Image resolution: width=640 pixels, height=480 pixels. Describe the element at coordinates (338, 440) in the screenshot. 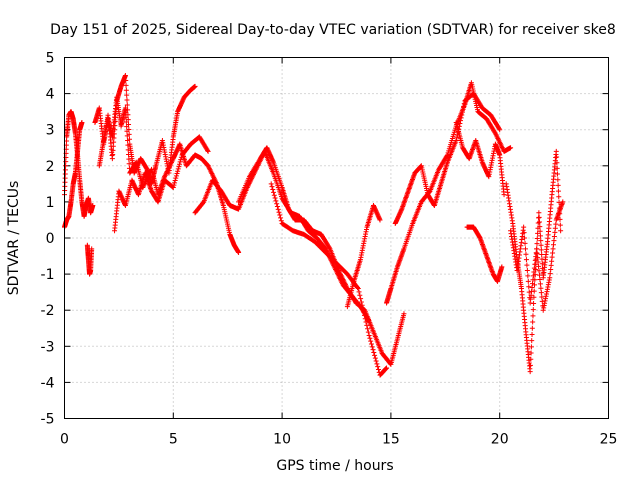

I see `x-tick-labels: 0 5 10 15 20 25` at that location.